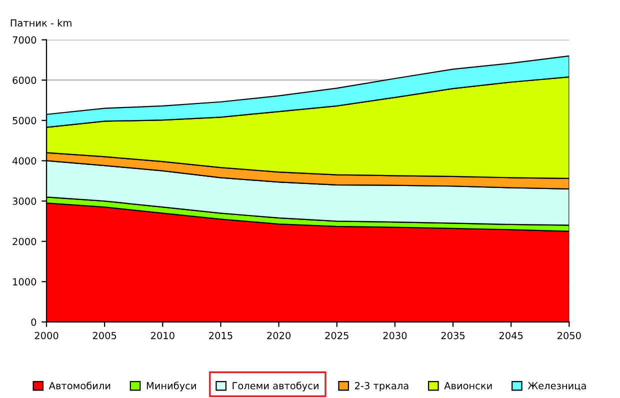  I want to click on legend-label: Големи автобуси, so click(275, 387).